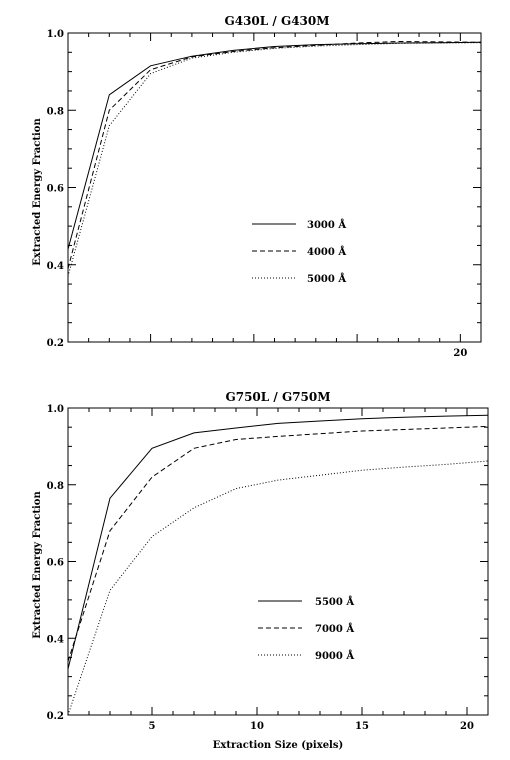 The image size is (510, 760). What do you see at coordinates (299, 252) in the screenshot?
I see `legend: 3000 Å 4000 Å 5000 Å` at bounding box center [299, 252].